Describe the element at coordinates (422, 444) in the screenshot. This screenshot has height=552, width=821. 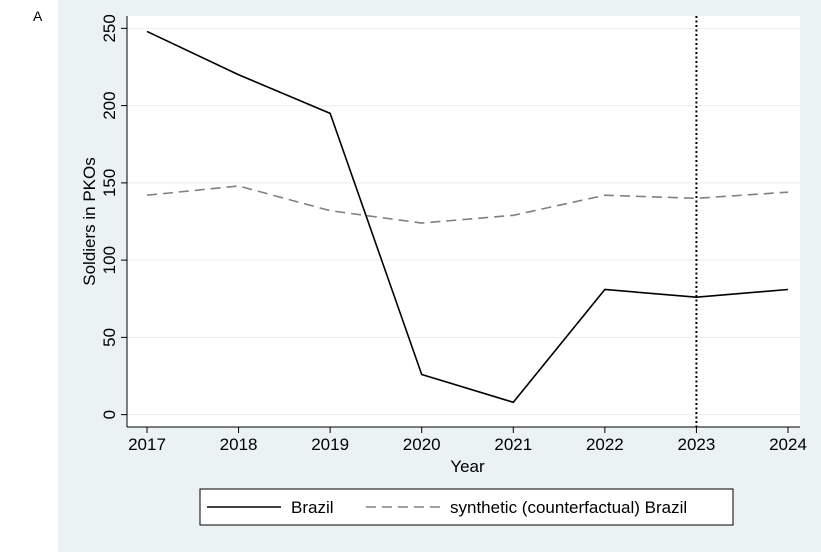
I see `x-tick-label-2020: 2020` at that location.